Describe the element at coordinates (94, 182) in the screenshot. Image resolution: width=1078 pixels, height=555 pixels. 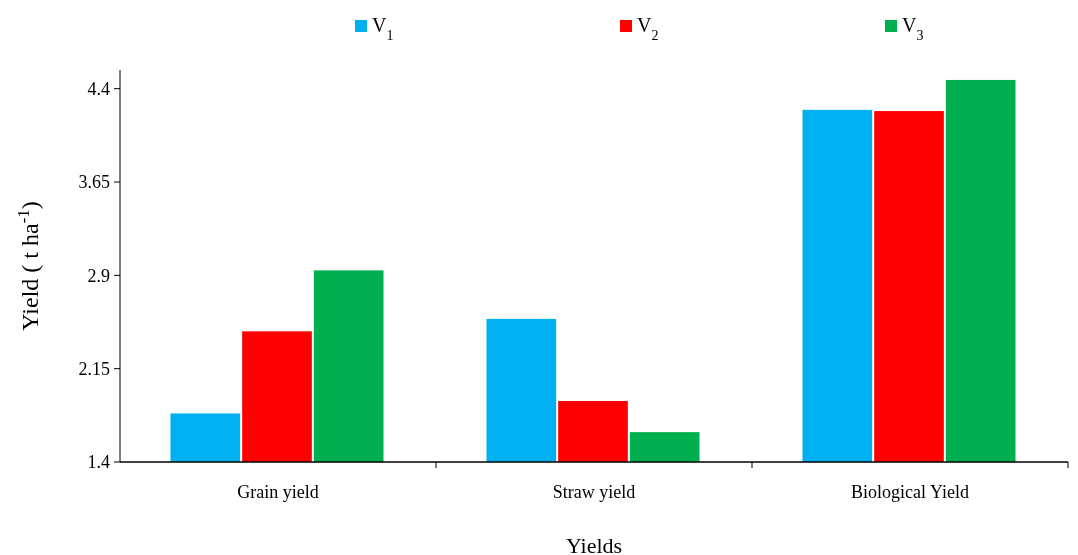
I see `y-tick-label: 3.65` at that location.